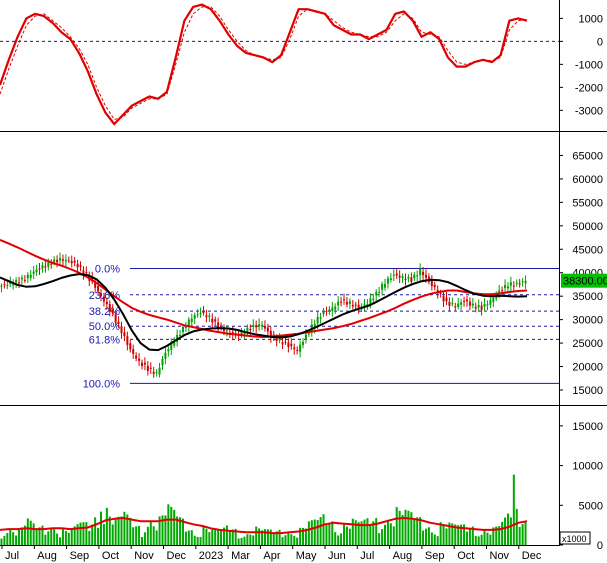 This screenshot has width=607, height=563. What do you see at coordinates (47, 556) in the screenshot?
I see `x-tick-label: Aug` at bounding box center [47, 556].